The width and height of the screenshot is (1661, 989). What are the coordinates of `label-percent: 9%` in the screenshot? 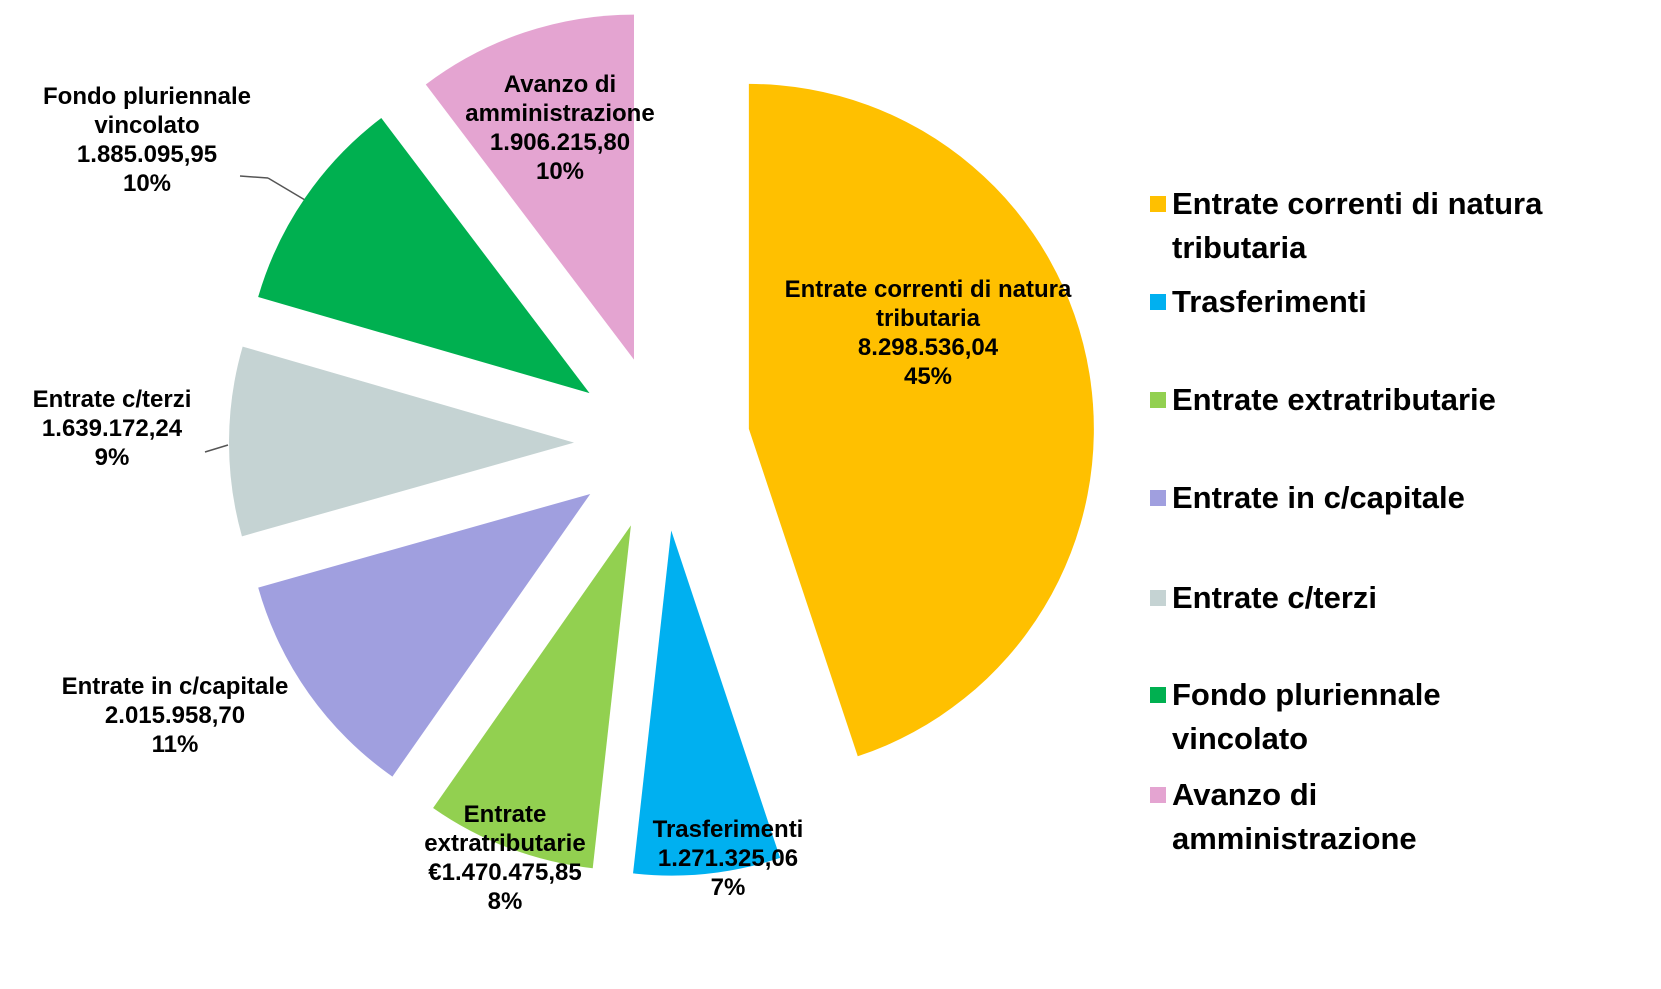 It's located at (112, 457).